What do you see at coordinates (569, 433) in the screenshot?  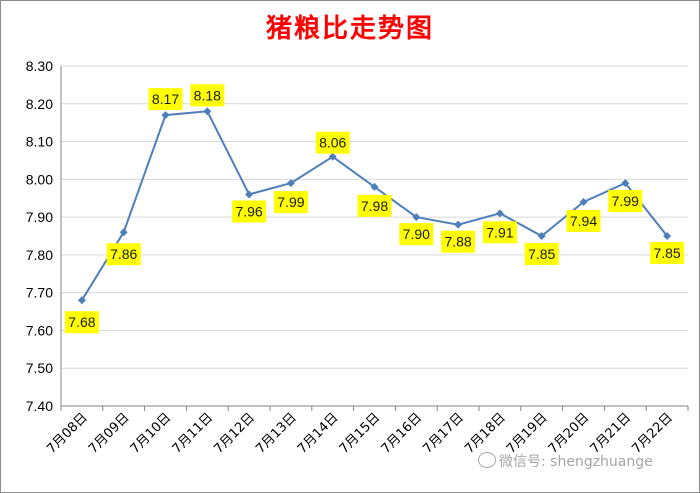 I see `x-tick-label: 7月20日` at bounding box center [569, 433].